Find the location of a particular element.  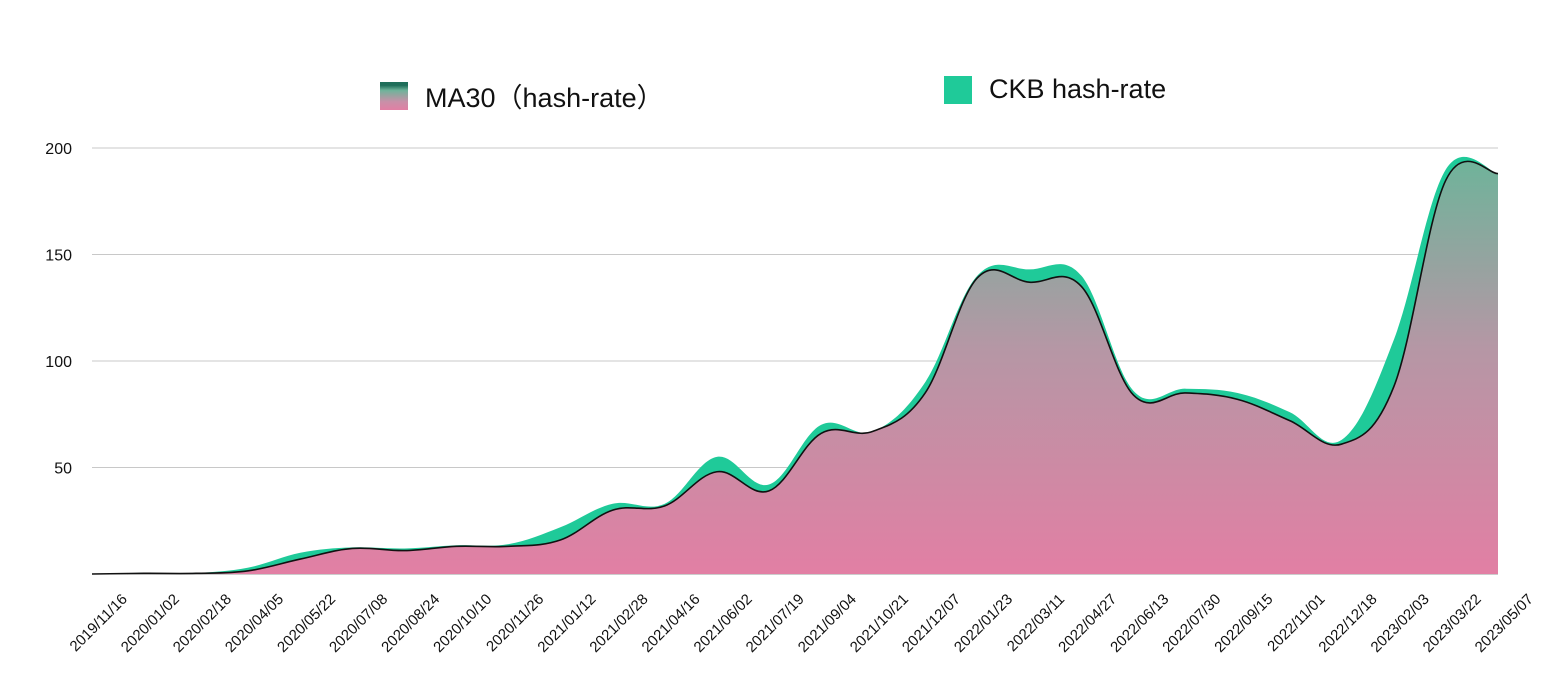

legend-item-ma30: MA30（hash-rate） is located at coordinates (522, 95).